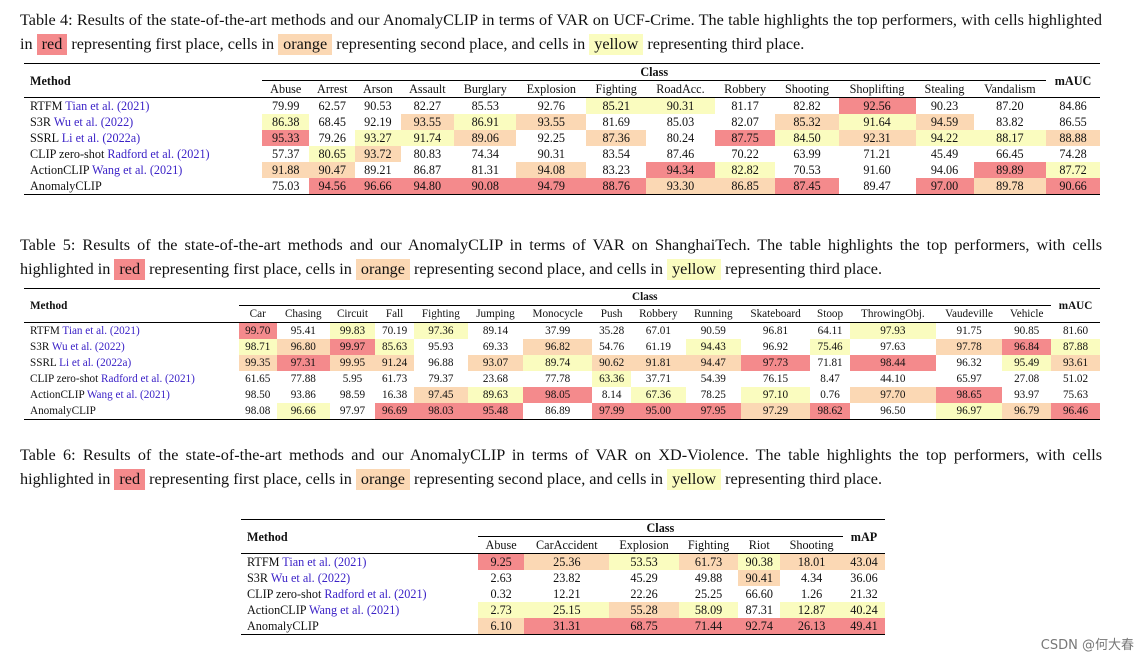 The image size is (1146, 661). Describe the element at coordinates (864, 594) in the screenshot. I see `metric-cell: 21.32` at that location.